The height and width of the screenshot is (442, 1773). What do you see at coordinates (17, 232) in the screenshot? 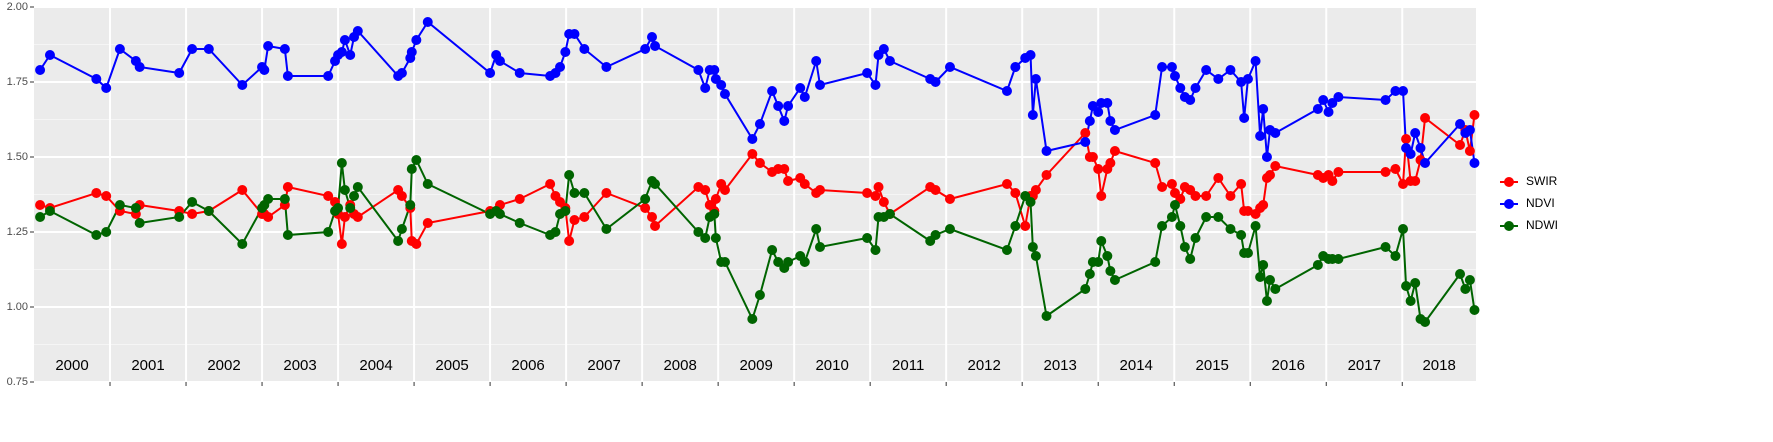
I see `y-tick-label: 1.25` at bounding box center [17, 232].